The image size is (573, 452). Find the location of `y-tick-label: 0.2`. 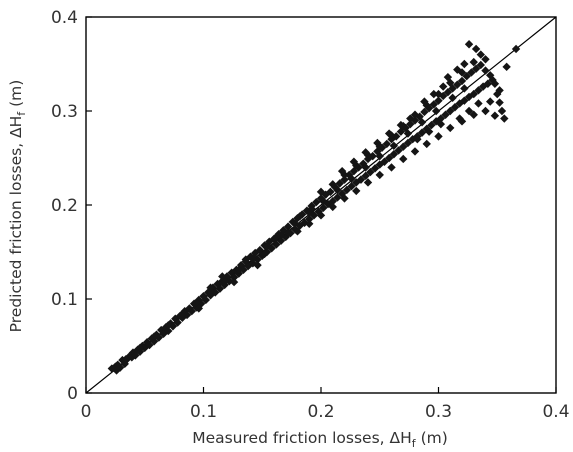

y-tick-label: 0.2 is located at coordinates (64, 206).